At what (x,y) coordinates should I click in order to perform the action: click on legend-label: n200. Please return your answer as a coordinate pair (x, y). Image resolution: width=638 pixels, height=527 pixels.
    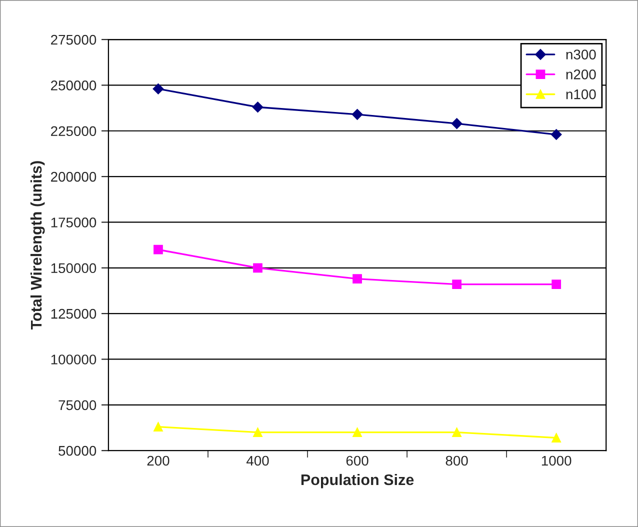
    Looking at the image, I should click on (581, 75).